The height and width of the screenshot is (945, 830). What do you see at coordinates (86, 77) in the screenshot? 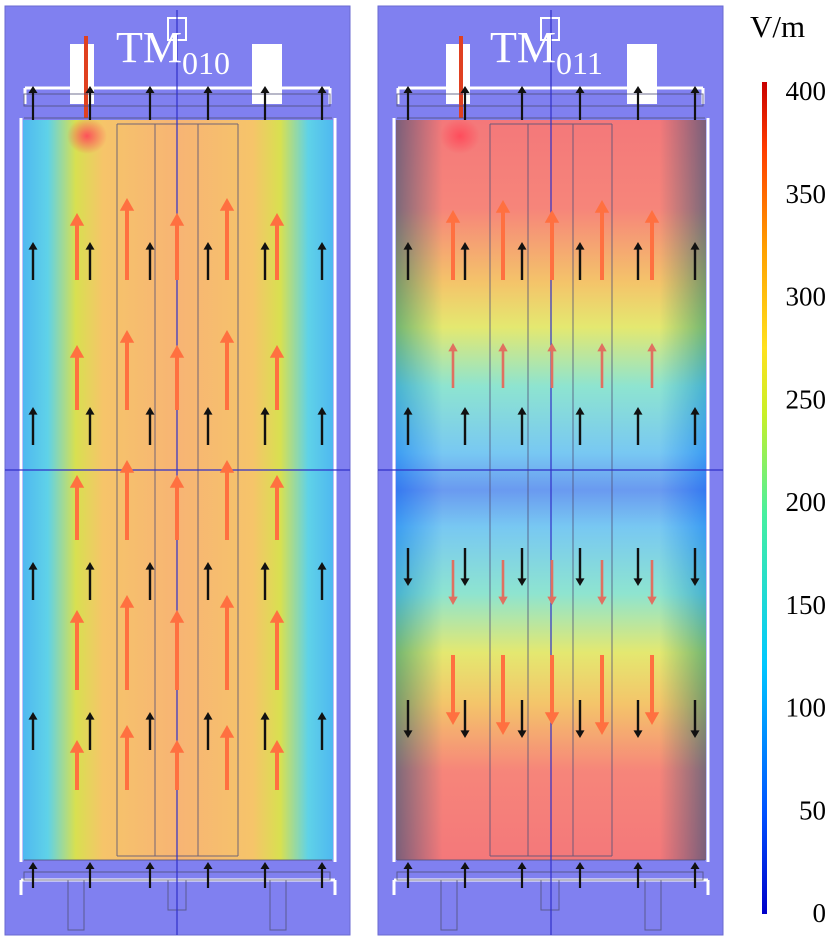
I see `coupler-probe` at bounding box center [86, 77].